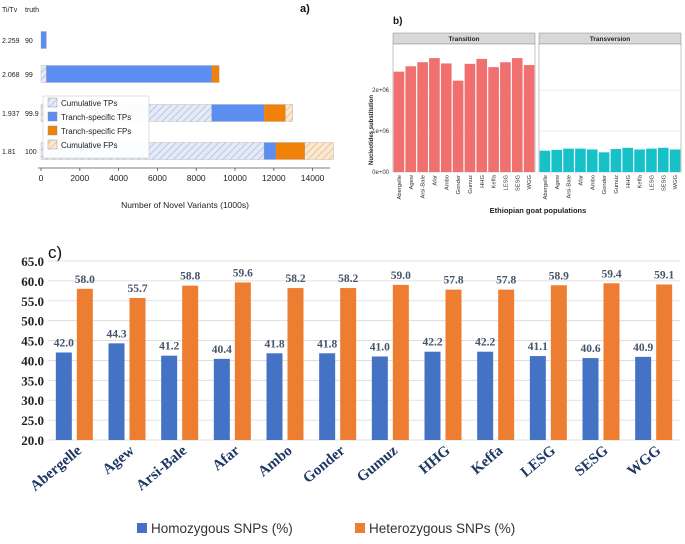 This screenshot has height=544, width=685. Describe the element at coordinates (235, 178) in the screenshot. I see `x-tick-label: 10000` at that location.